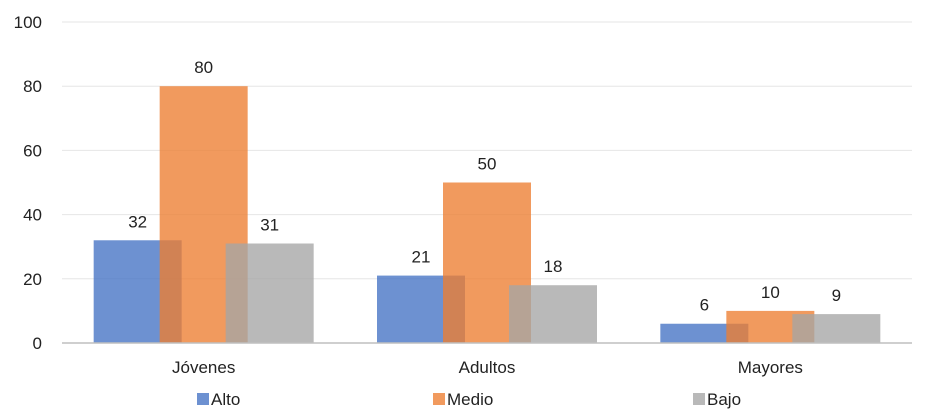 This screenshot has height=410, width=929. I want to click on data-label: 80, so click(203, 67).